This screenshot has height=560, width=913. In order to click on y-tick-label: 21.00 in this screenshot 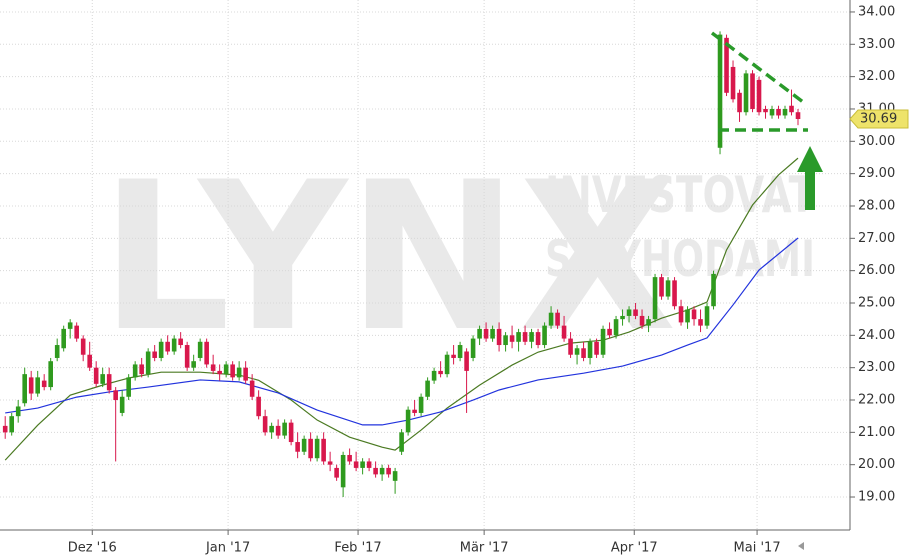, I will do `click(876, 432)`.